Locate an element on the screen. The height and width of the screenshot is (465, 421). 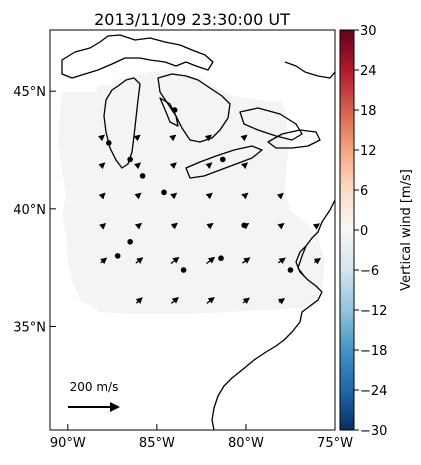
lat-tick-label: 45°N is located at coordinates (29, 92).